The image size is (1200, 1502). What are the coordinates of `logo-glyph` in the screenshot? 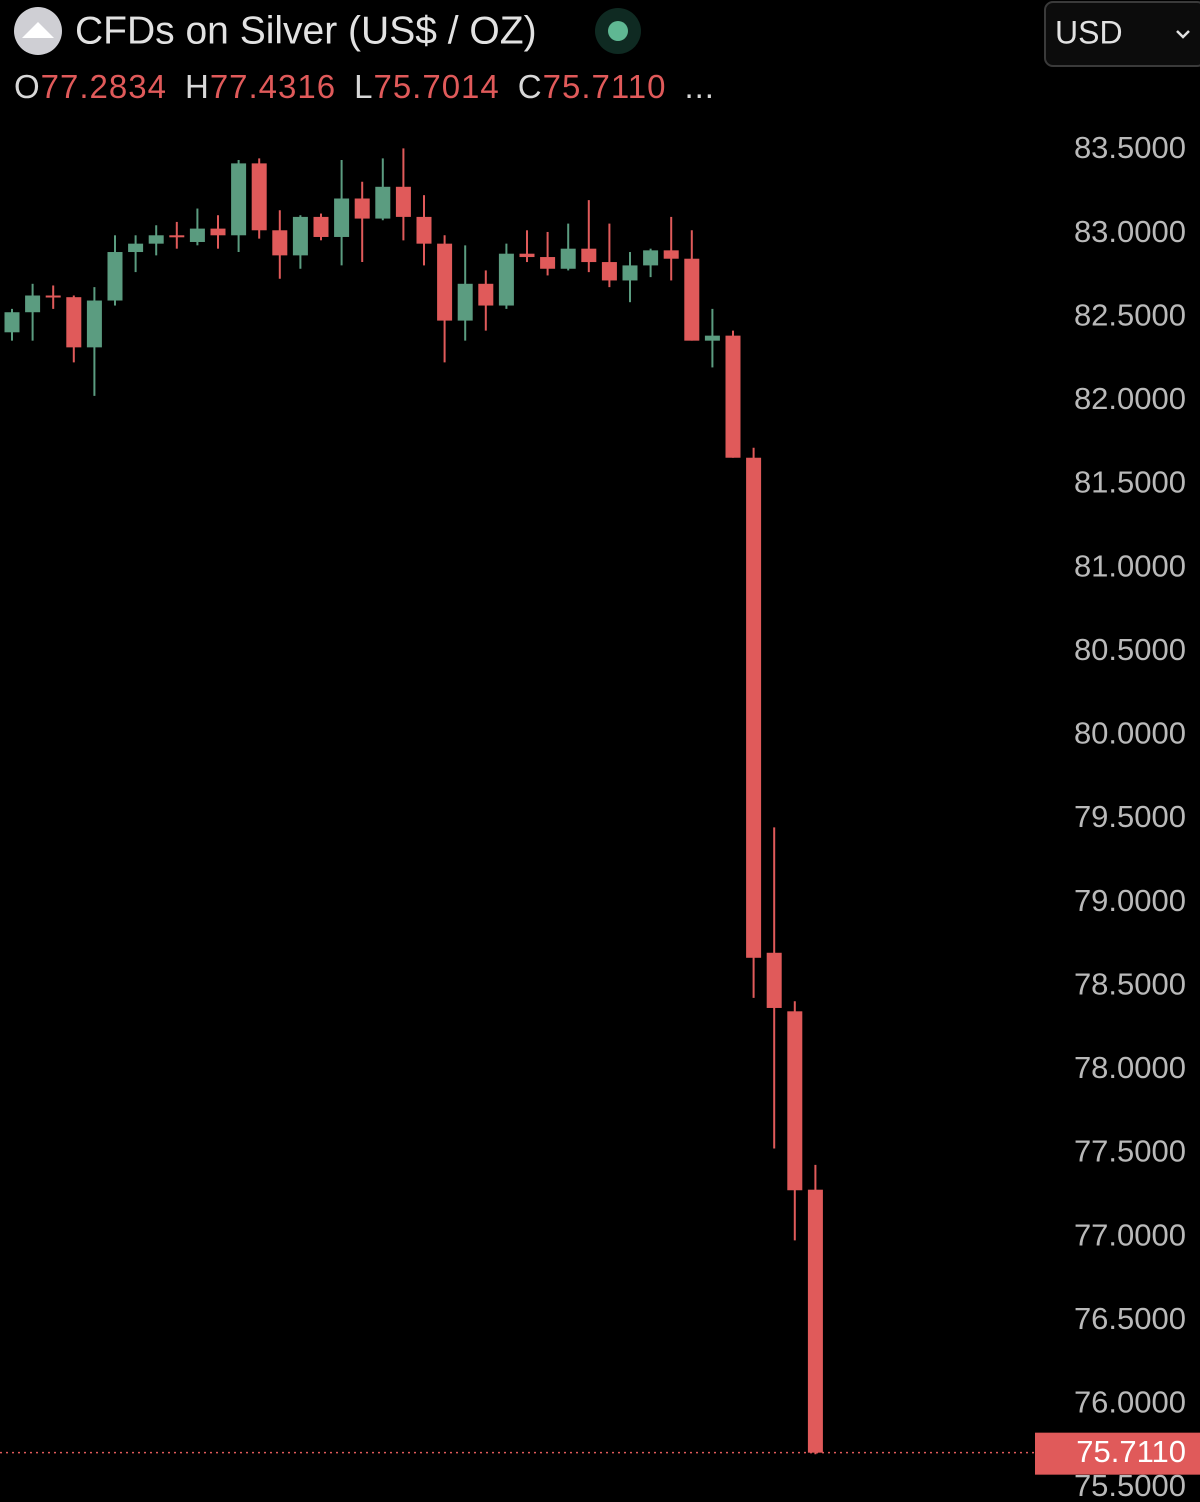 It's located at (38, 30).